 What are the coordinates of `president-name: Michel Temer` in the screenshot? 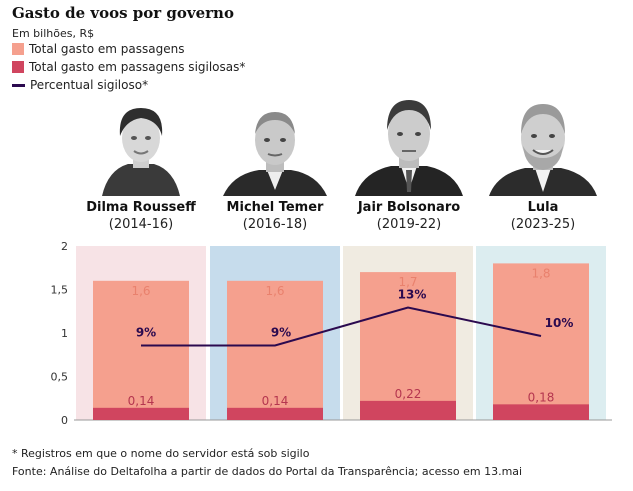 It's located at (275, 207).